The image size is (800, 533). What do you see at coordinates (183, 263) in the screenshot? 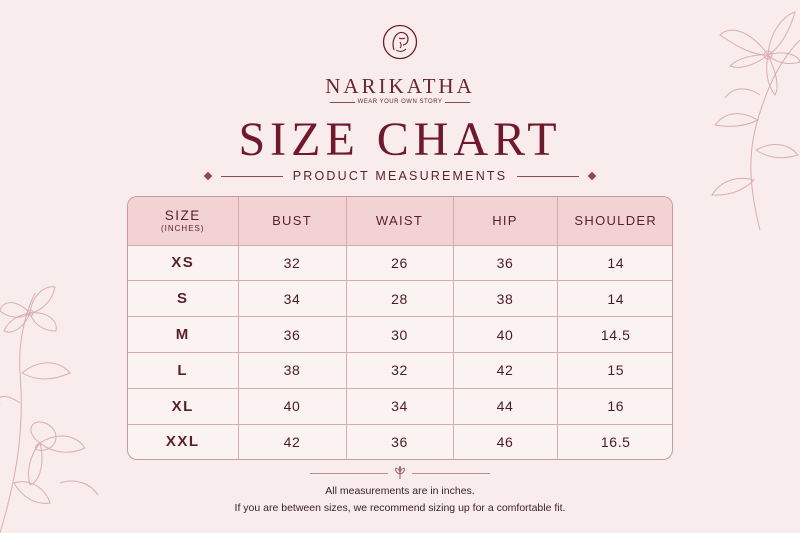
I see `size-cell: XS` at bounding box center [183, 263].